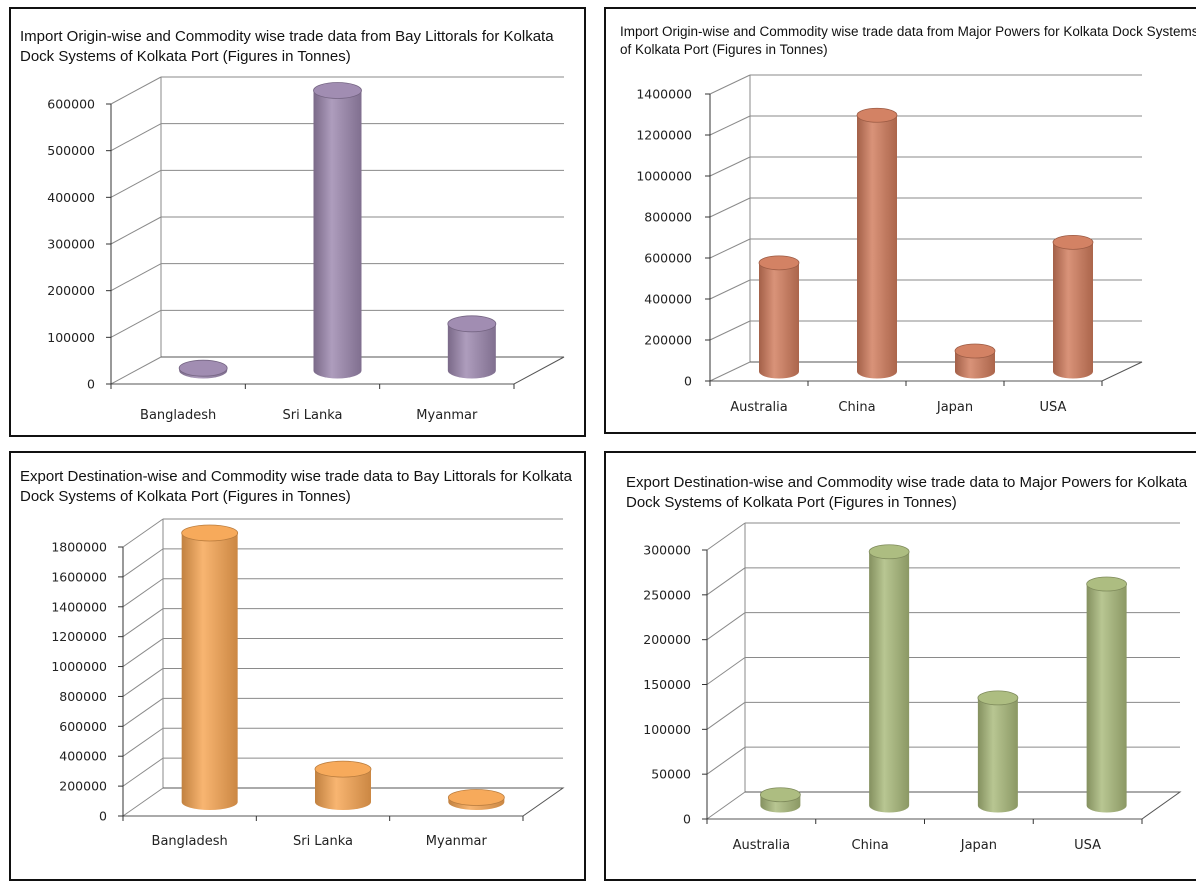 The width and height of the screenshot is (1196, 883). I want to click on chart-floor, so click(338, 370).